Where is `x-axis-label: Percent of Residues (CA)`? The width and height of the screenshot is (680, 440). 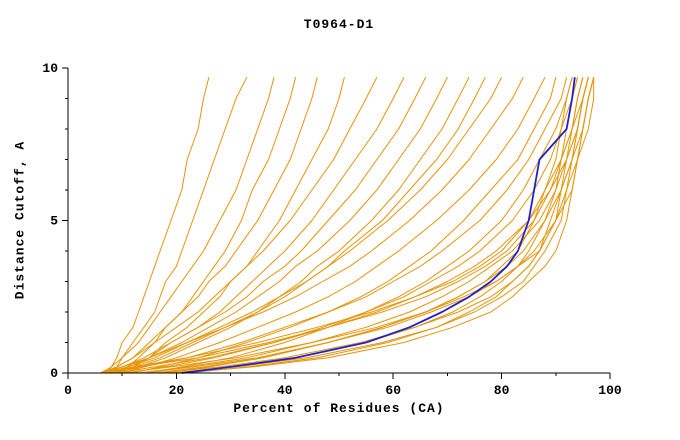 x-axis-label: Percent of Residues (CA) is located at coordinates (339, 408).